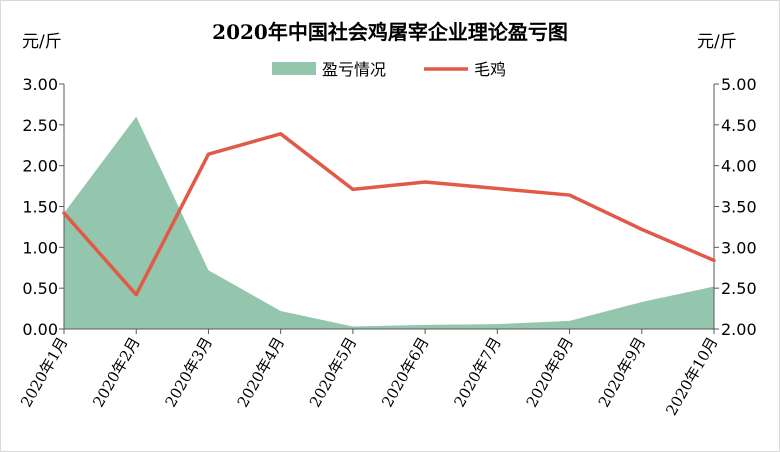 This screenshot has width=780, height=452. What do you see at coordinates (739, 207) in the screenshot?
I see `right-tick-label: 3.50` at bounding box center [739, 207].